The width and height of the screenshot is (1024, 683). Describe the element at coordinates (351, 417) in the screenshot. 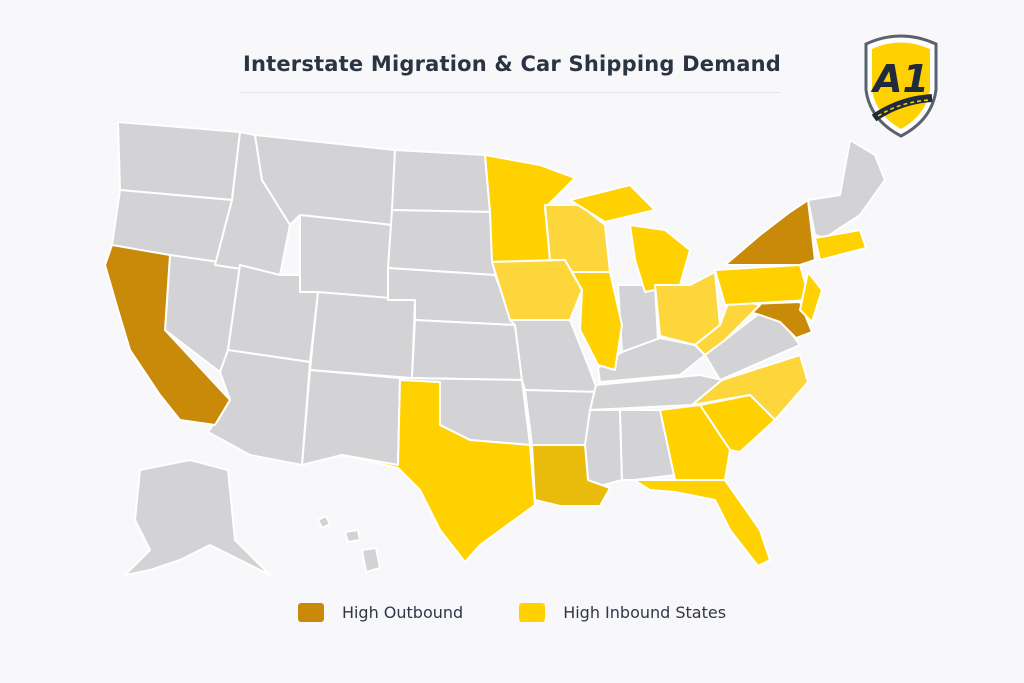

I see `state-nm` at that location.